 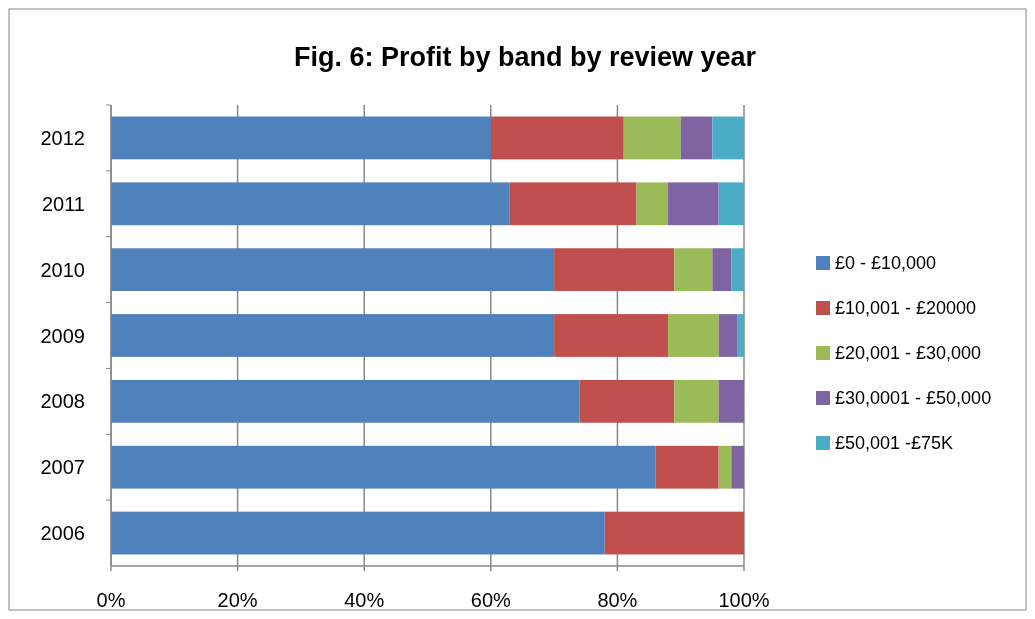 What do you see at coordinates (62, 533) in the screenshot?
I see `y-tick-label: 2006` at bounding box center [62, 533].